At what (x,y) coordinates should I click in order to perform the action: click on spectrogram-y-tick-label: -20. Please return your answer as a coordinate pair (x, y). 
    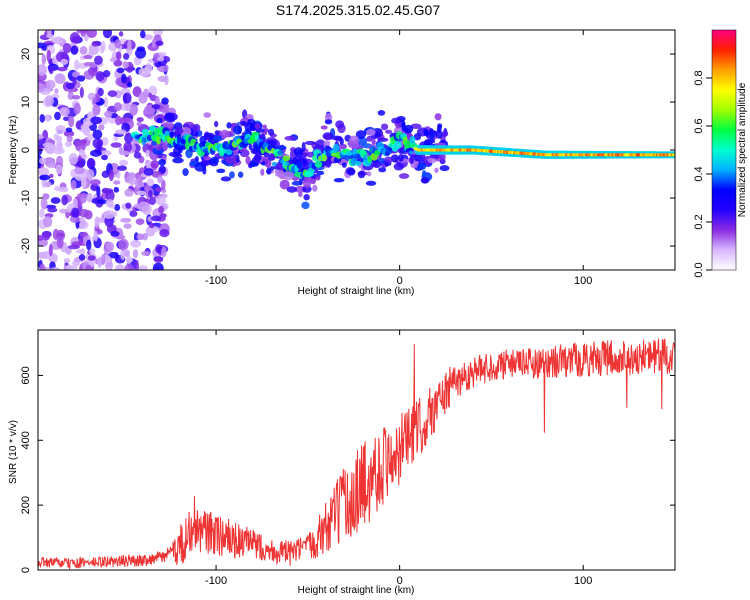
    Looking at the image, I should click on (26, 246).